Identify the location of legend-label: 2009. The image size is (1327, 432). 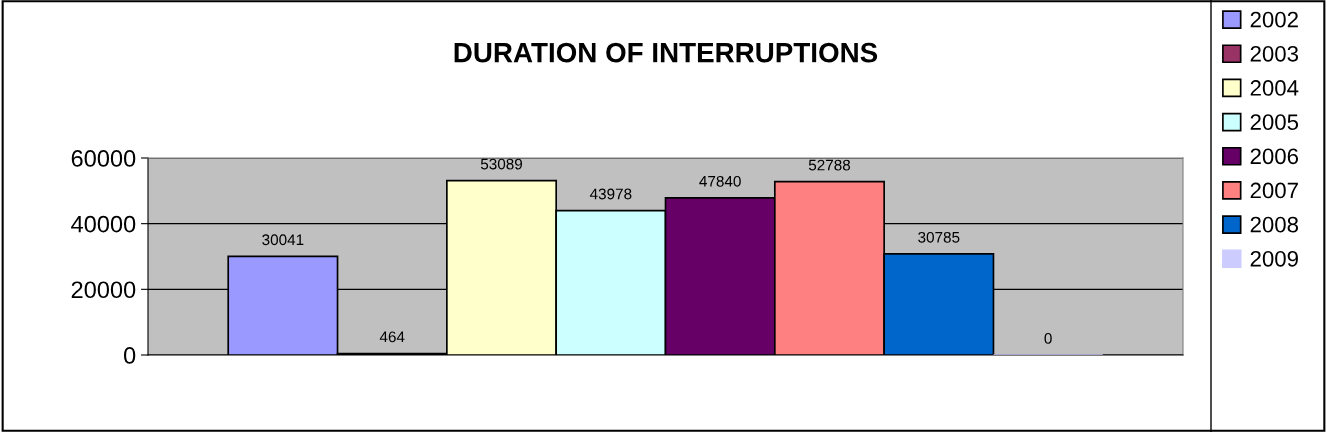
(1274, 258).